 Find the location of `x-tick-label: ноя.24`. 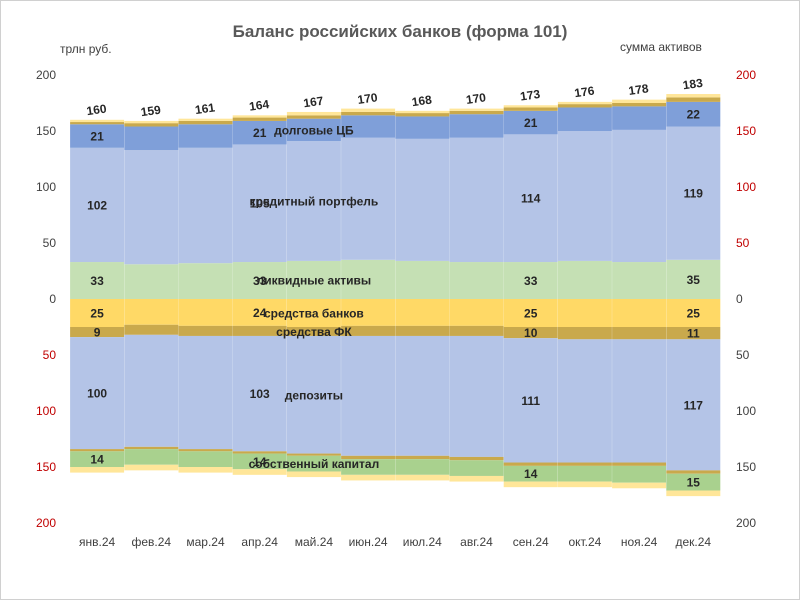

x-tick-label: ноя.24 is located at coordinates (639, 542).